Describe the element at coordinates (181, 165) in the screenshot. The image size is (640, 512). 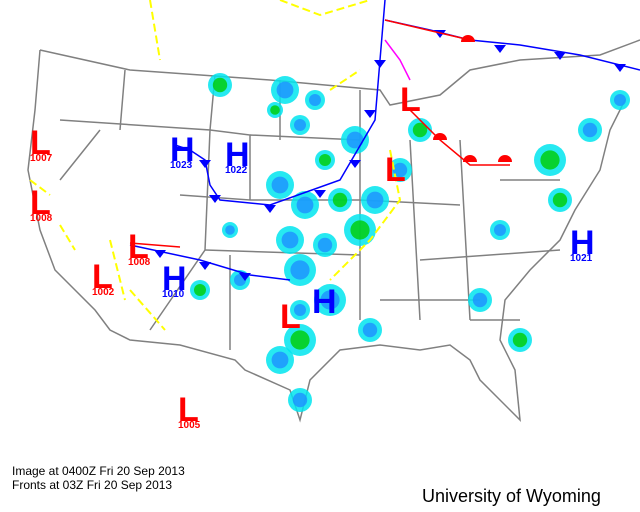
I see `pressure-value: 1023` at that location.